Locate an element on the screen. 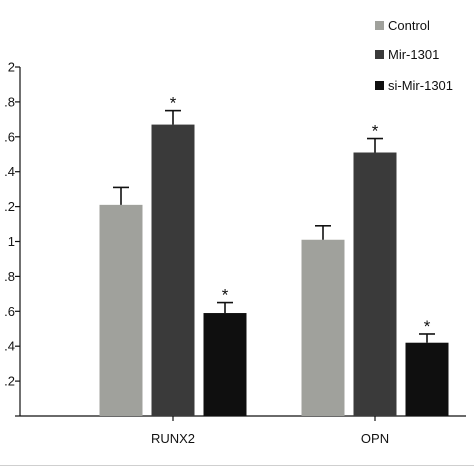 The image size is (474, 474). chart-legend: Control Mir-1301 si-Mir-1301 is located at coordinates (414, 55).